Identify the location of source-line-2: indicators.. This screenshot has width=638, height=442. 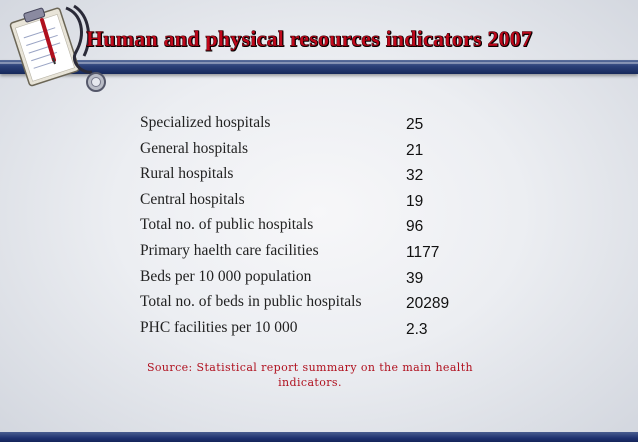
(310, 382).